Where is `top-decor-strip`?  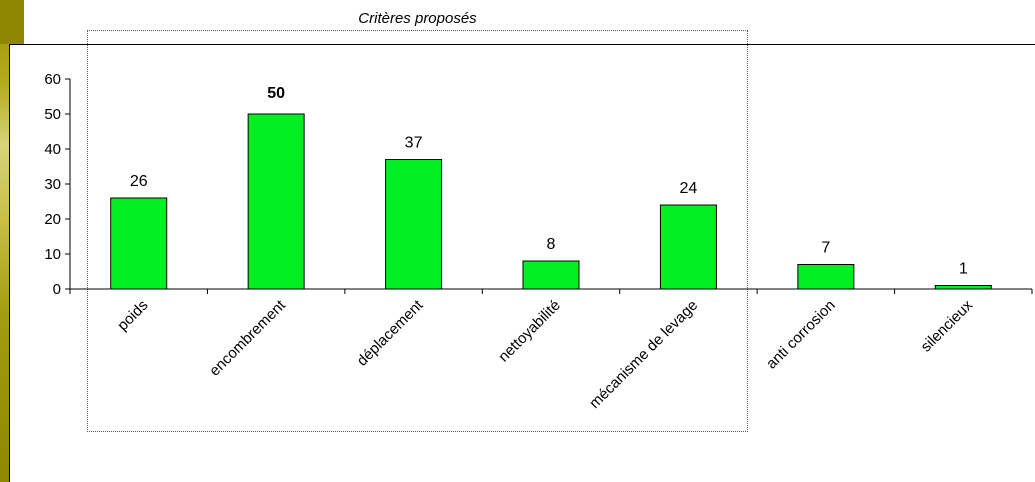
top-decor-strip is located at coordinates (12, 22).